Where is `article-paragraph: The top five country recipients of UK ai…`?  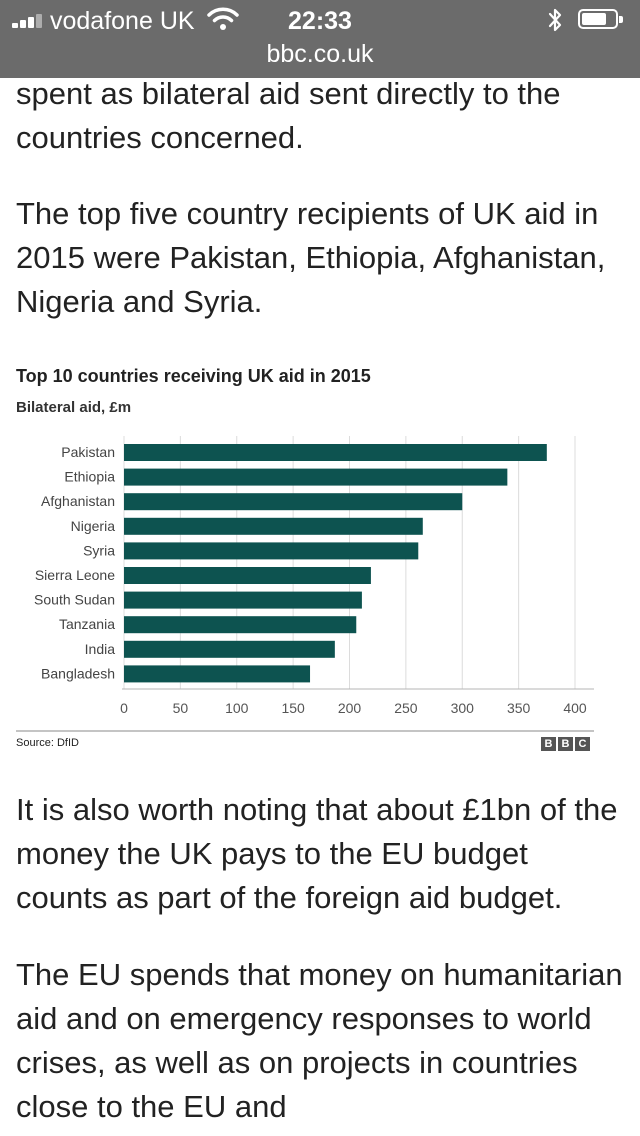 article-paragraph: The top five country recipients of UK ai… is located at coordinates (311, 257).